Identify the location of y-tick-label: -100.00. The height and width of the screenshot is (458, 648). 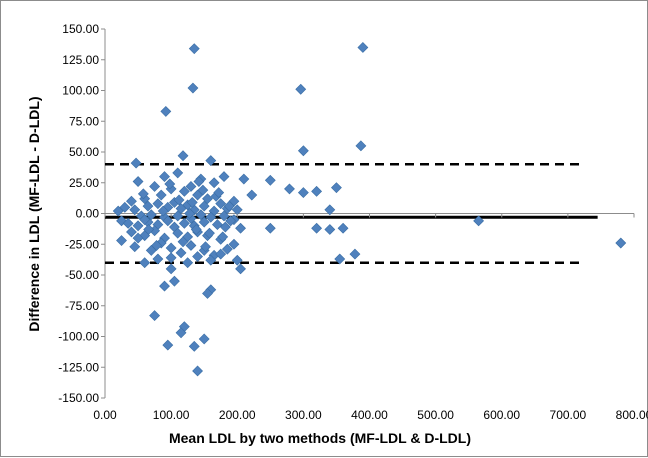
(78, 337).